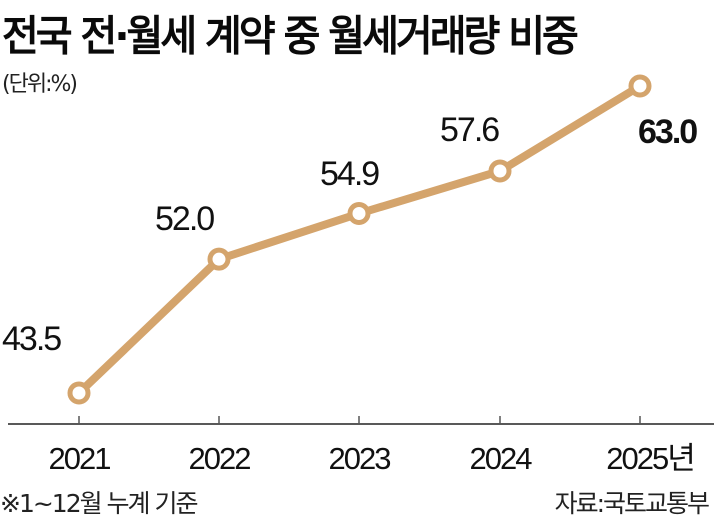 This screenshot has height=521, width=714. I want to click on unit-label: (단위:%), so click(40, 84).